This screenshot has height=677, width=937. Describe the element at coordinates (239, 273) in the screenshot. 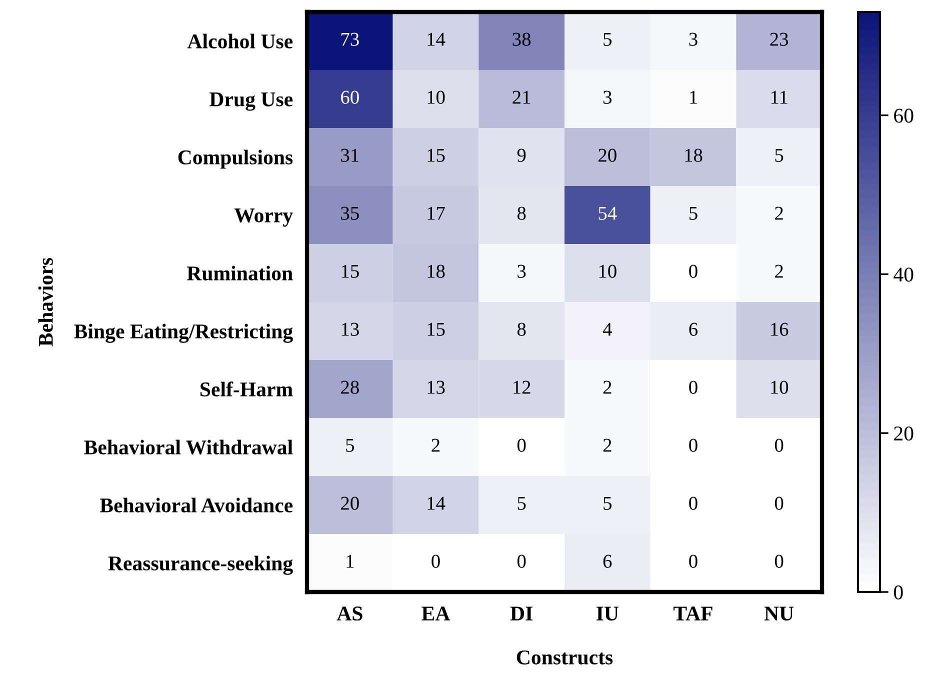

I see `y-tick-label: Rumination` at that location.